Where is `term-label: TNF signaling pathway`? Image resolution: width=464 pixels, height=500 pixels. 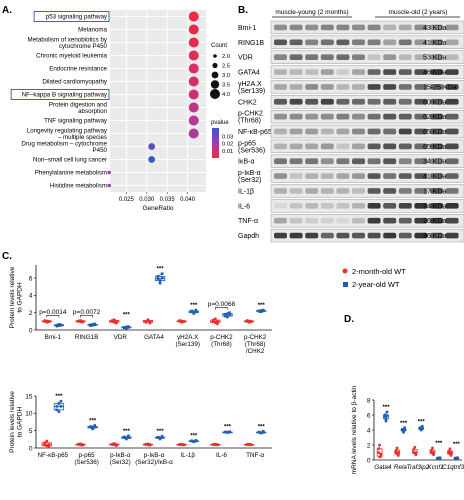
term-label: TNF signaling pathway is located at coordinates (76, 121).